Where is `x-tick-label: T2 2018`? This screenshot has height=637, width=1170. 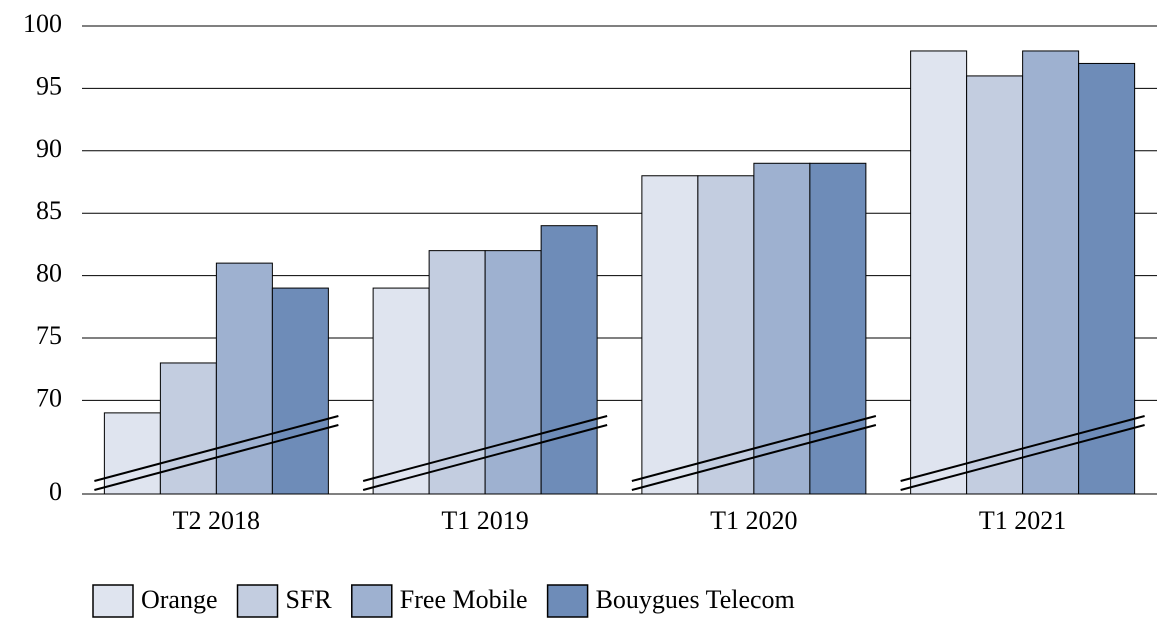
x-tick-label: T2 2018 is located at coordinates (216, 520).